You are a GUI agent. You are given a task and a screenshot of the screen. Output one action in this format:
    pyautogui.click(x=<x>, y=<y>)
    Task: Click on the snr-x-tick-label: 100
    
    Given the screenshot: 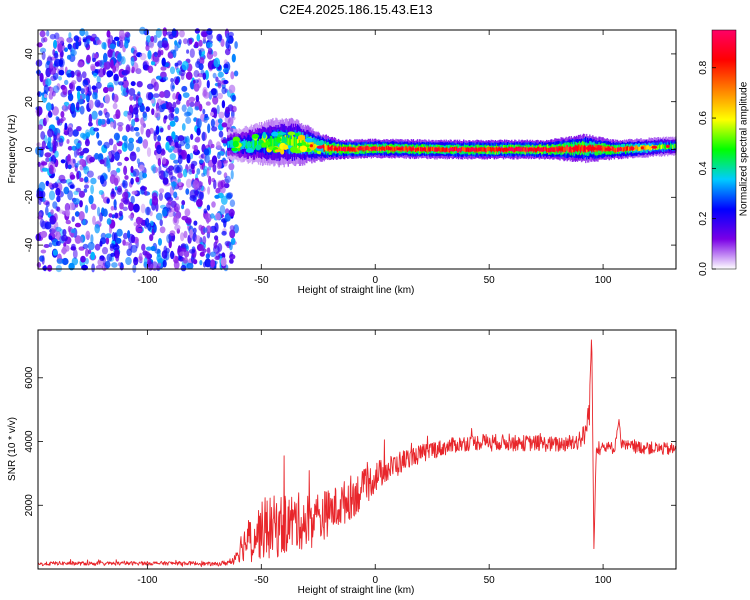 What is the action you would take?
    pyautogui.click(x=603, y=580)
    